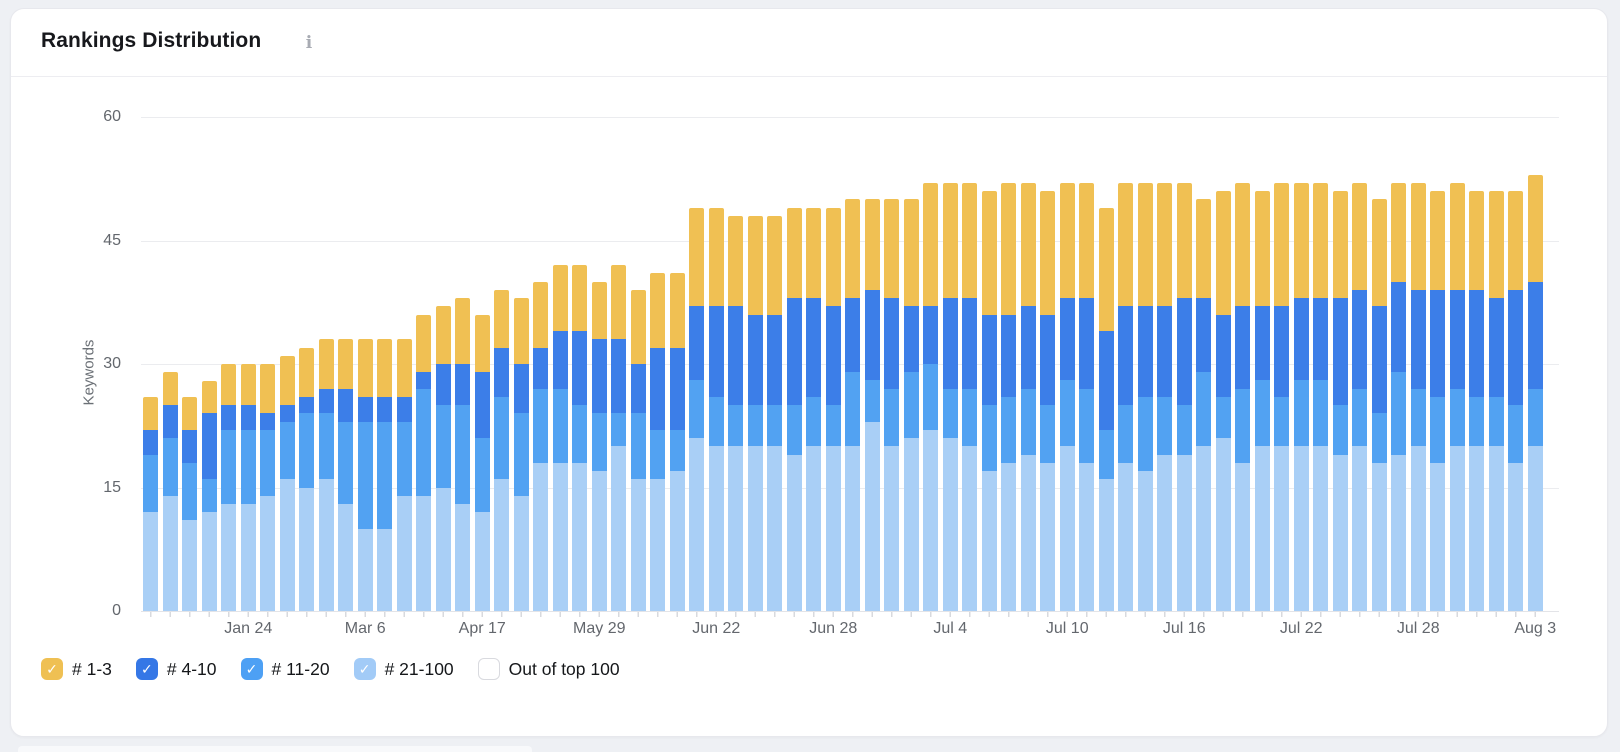 Image resolution: width=1620 pixels, height=752 pixels. Describe the element at coordinates (76, 669) in the screenshot. I see `legend-item-1-3: ✓ # 1-3` at that location.